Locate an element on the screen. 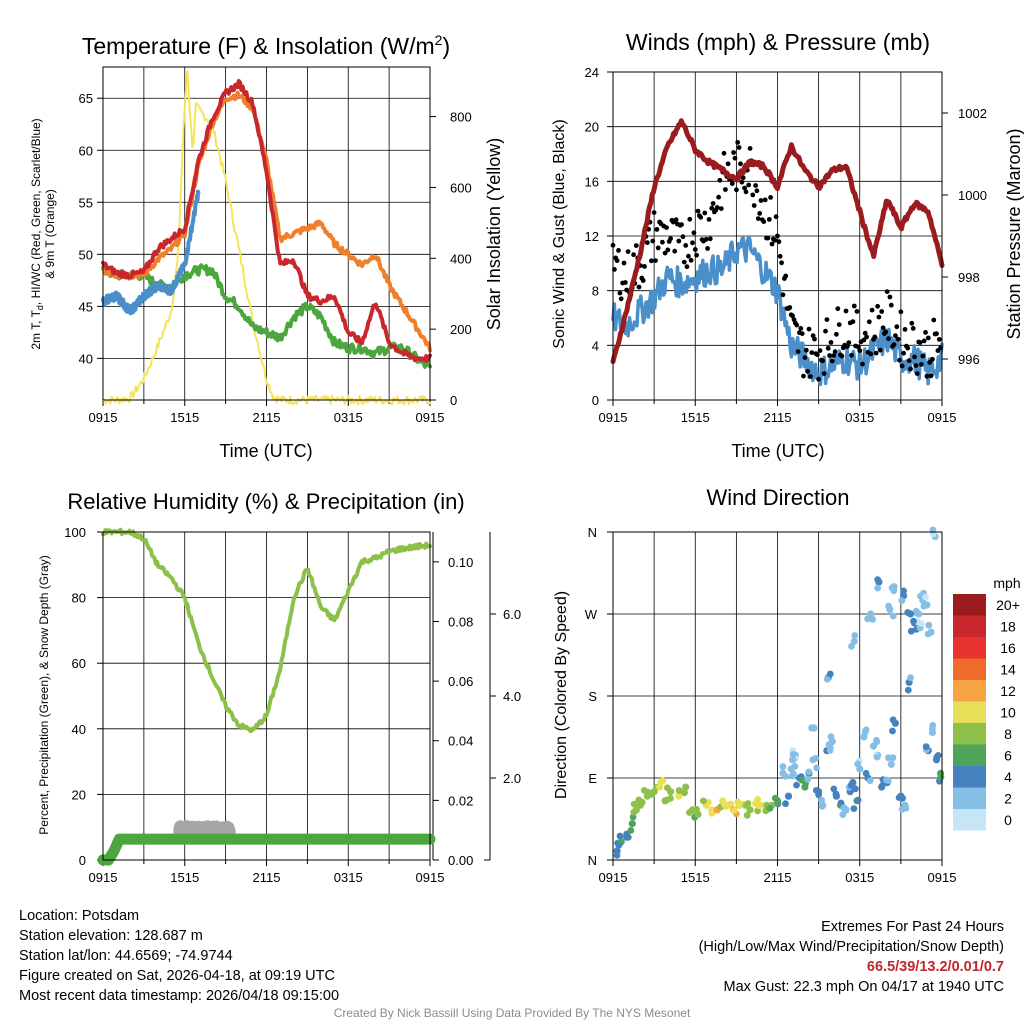 This screenshot has width=1024, height=1024. winds-ytick-label: 0 is located at coordinates (595, 400).